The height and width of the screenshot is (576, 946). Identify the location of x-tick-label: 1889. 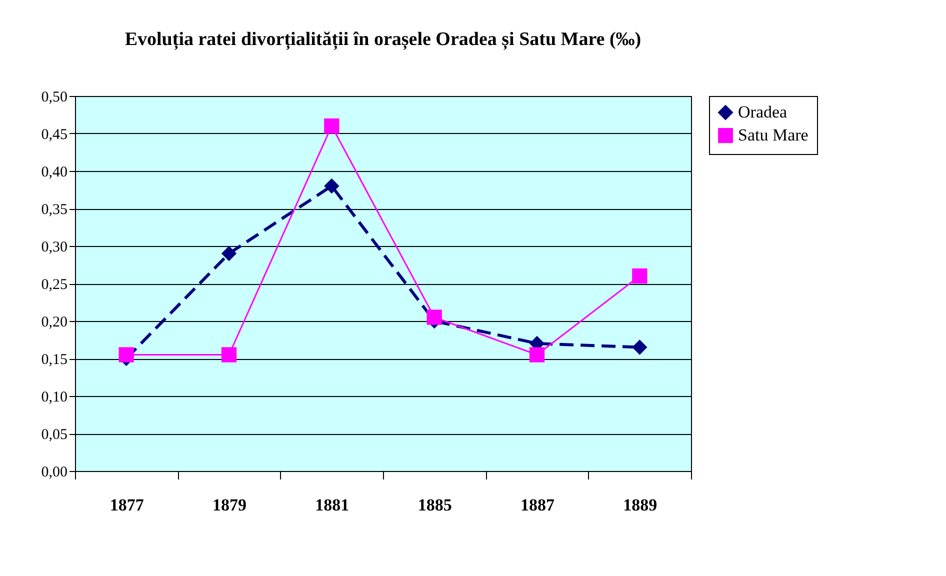
(640, 505).